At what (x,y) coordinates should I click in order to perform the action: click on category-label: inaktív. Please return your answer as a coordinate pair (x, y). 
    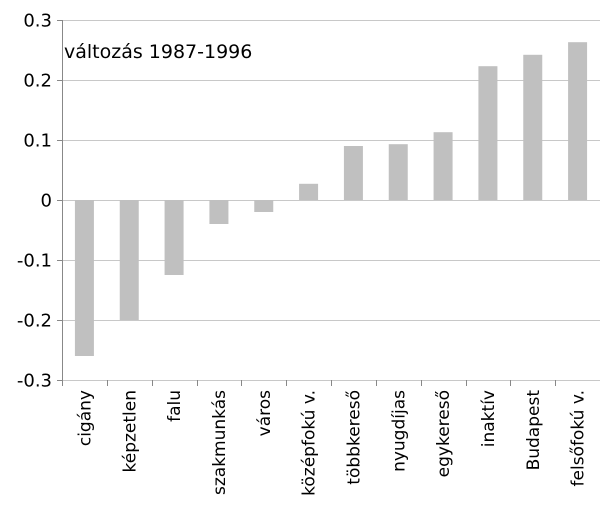
    Looking at the image, I should click on (489, 418).